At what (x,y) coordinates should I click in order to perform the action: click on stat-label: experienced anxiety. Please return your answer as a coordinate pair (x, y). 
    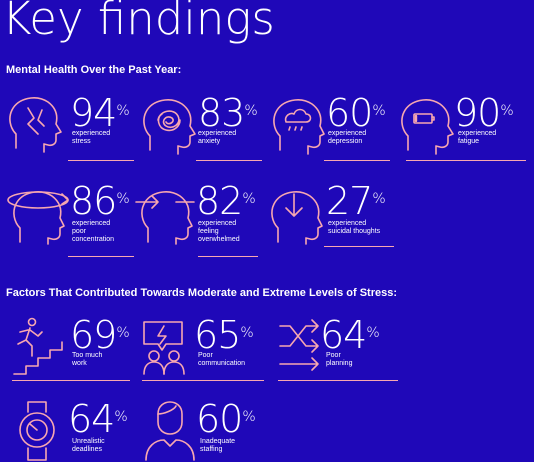
    Looking at the image, I should click on (217, 137).